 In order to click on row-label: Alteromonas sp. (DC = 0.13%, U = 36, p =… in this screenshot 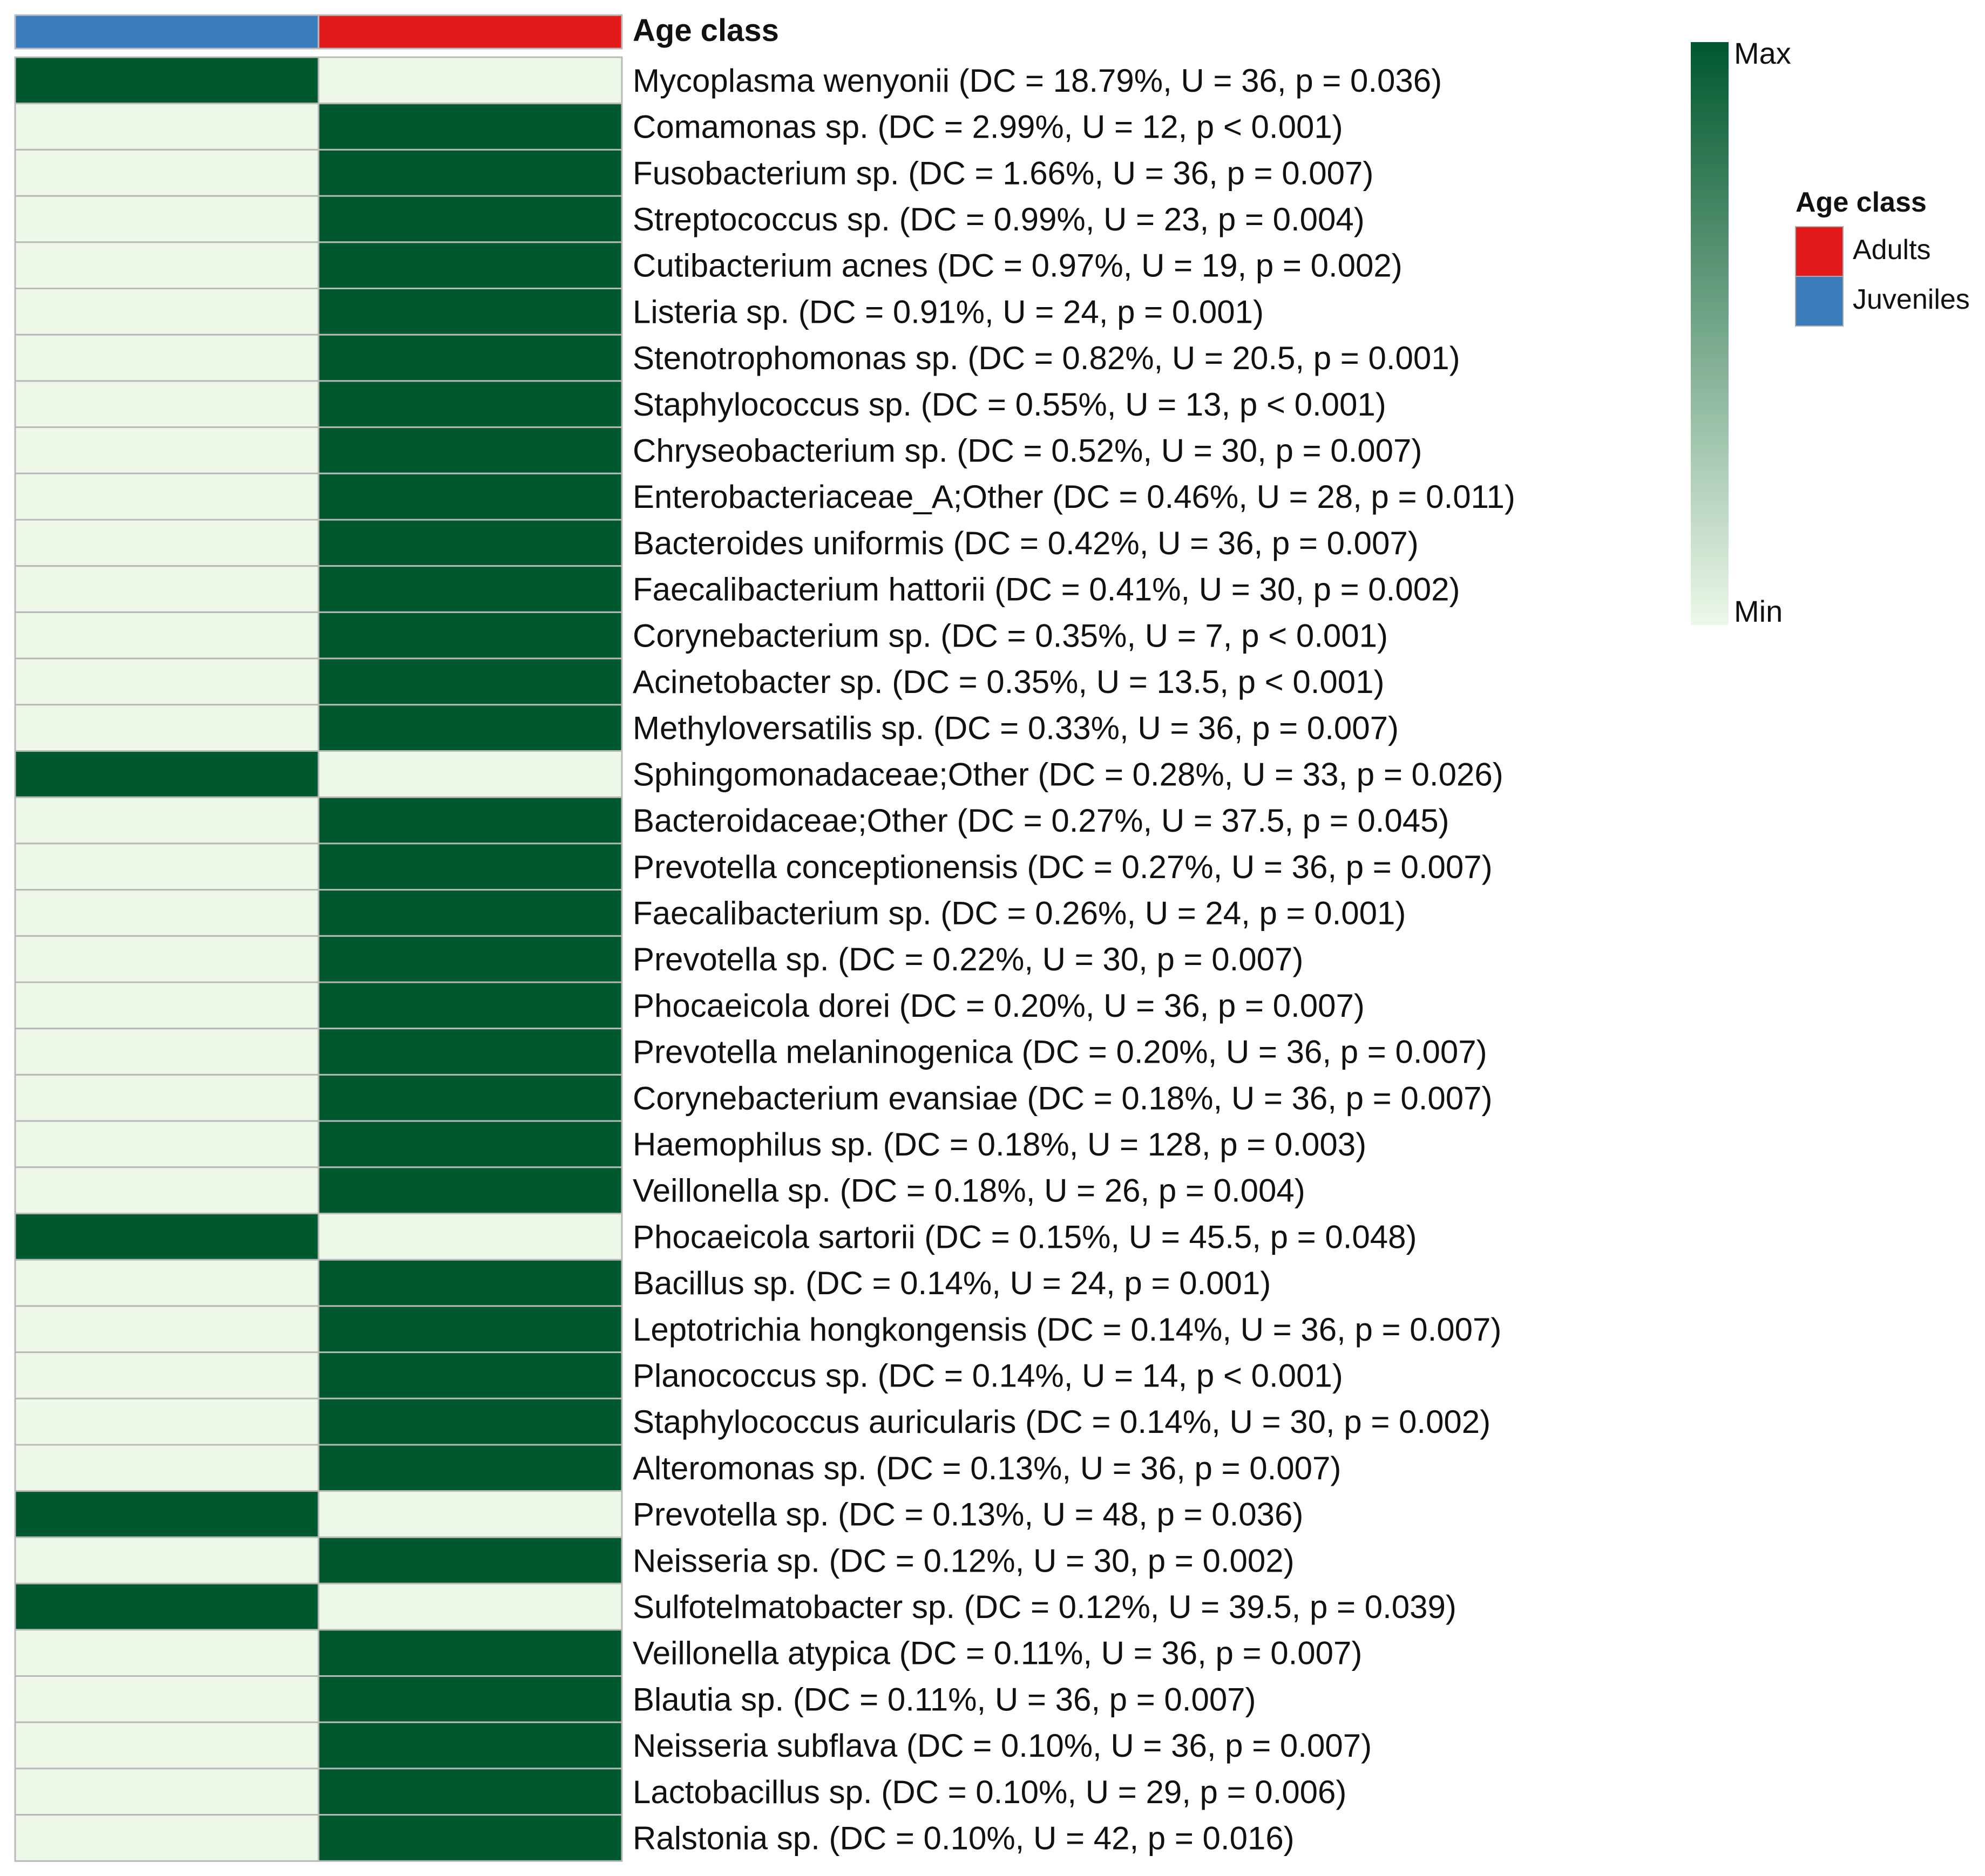, I will do `click(987, 1468)`.